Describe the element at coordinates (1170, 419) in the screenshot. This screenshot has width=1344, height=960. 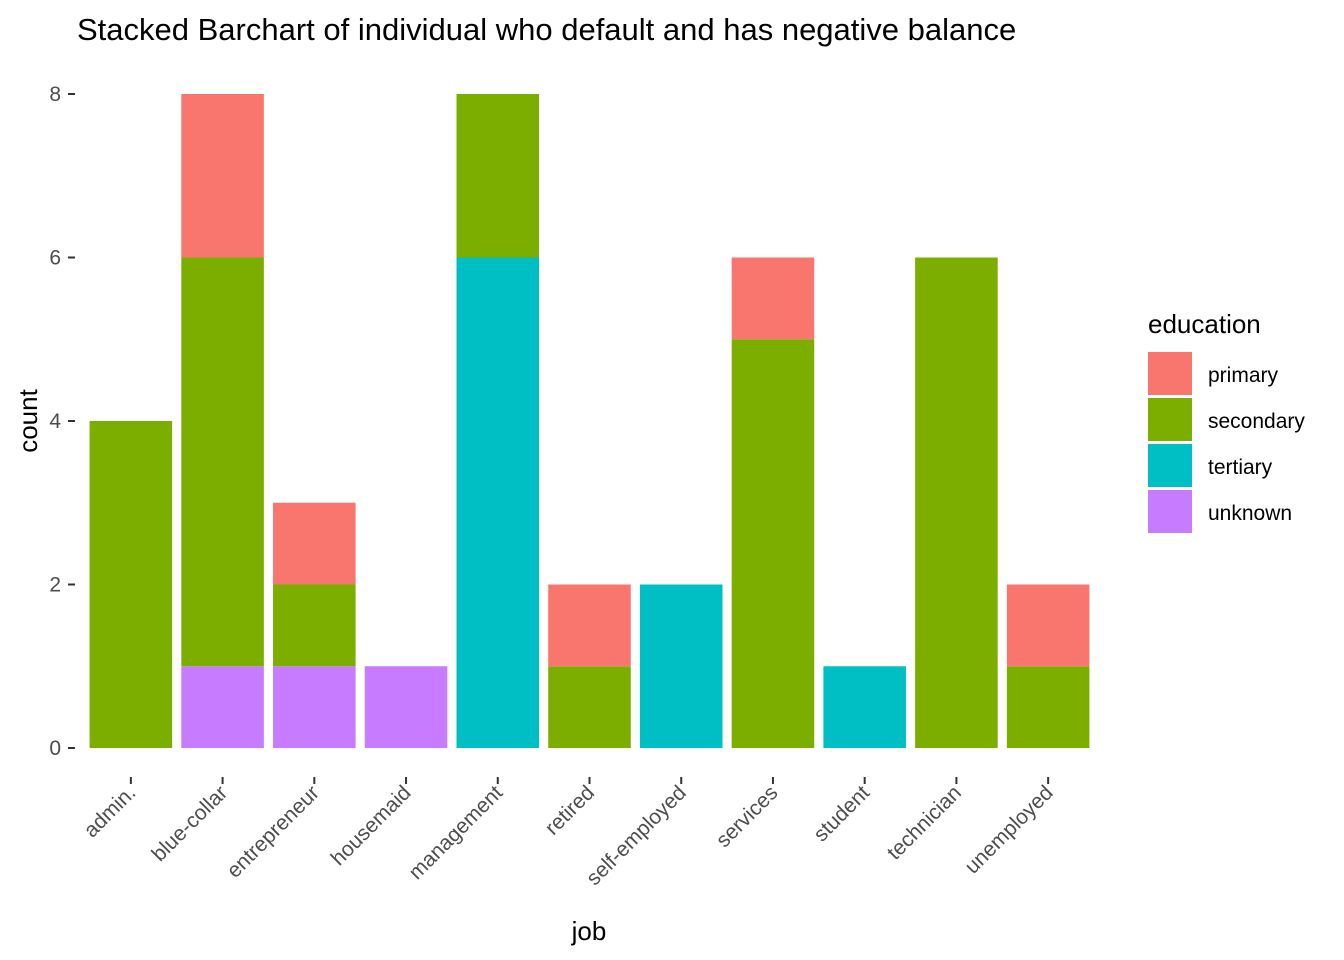
I see `legend-key-secondary` at that location.